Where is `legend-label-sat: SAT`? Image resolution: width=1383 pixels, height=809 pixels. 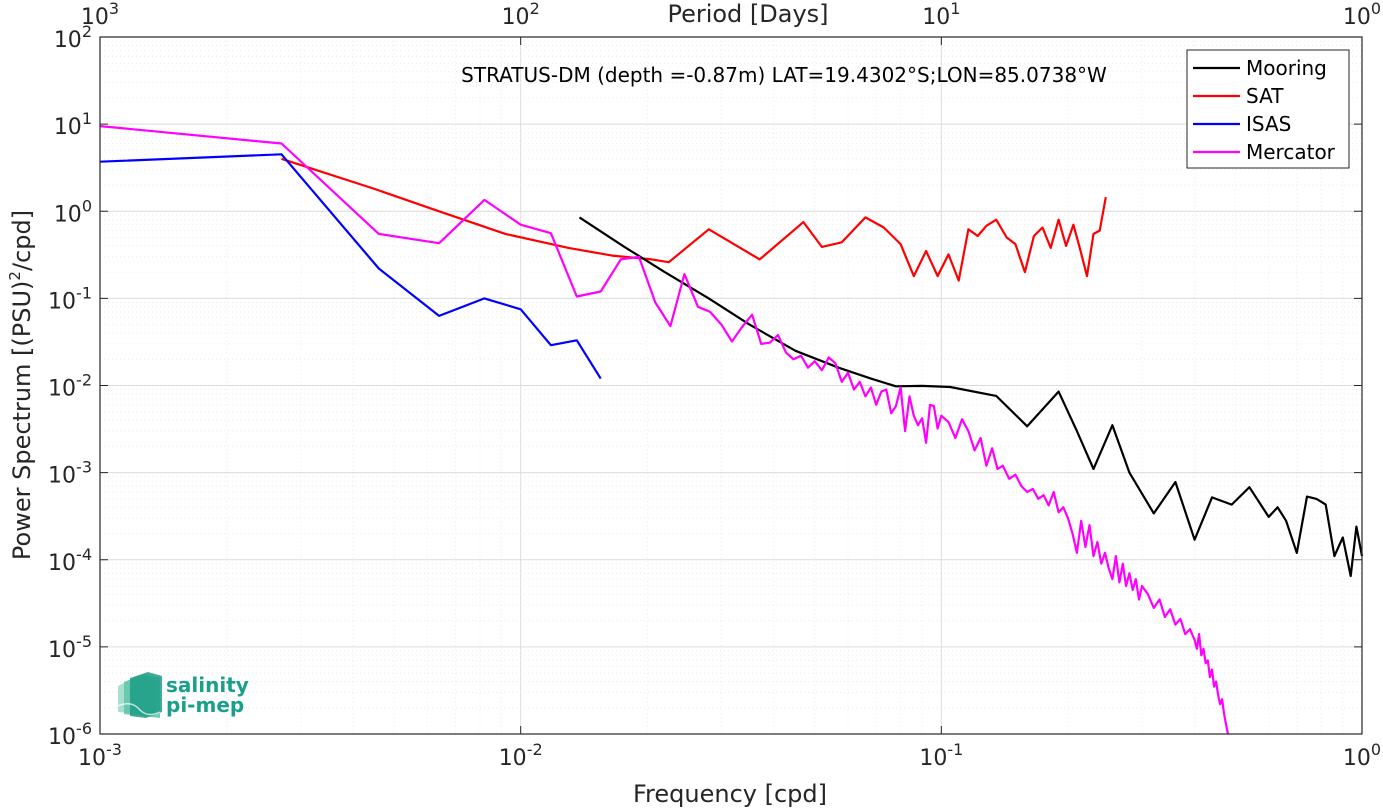 legend-label-sat: SAT is located at coordinates (1265, 96).